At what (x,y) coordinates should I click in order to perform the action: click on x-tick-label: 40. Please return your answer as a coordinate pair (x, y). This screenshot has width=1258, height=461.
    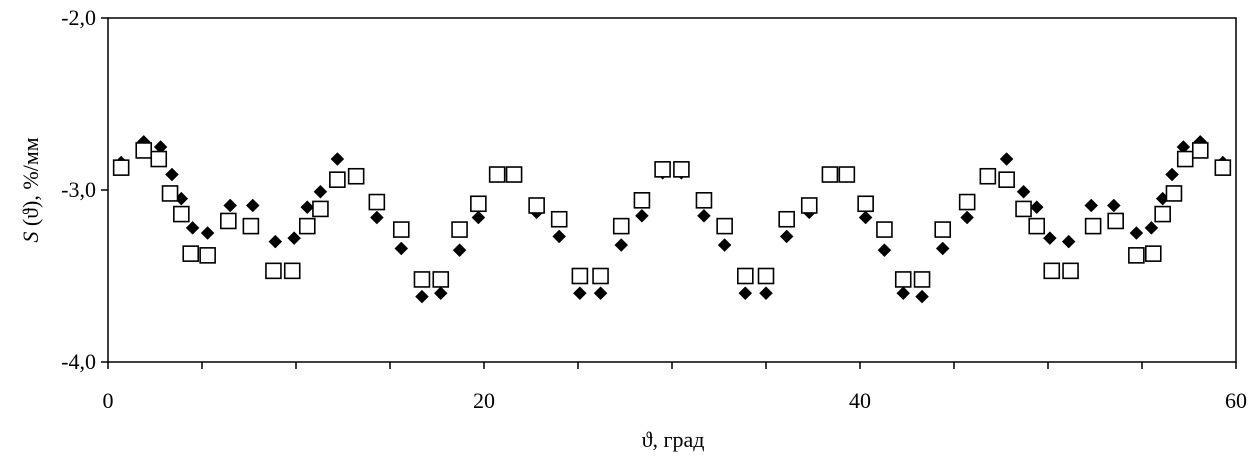
    Looking at the image, I should click on (860, 400).